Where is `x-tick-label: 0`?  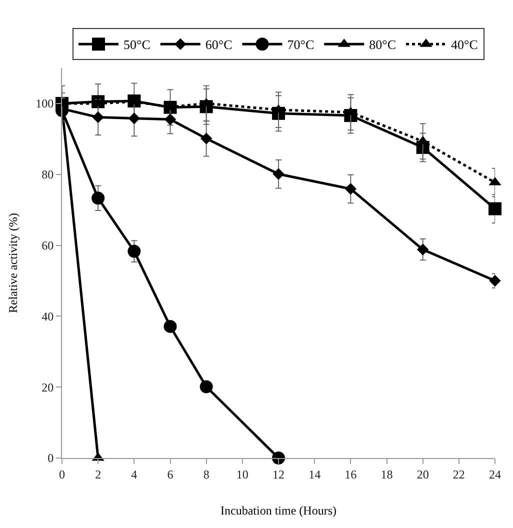 x-tick-label: 0 is located at coordinates (62, 474).